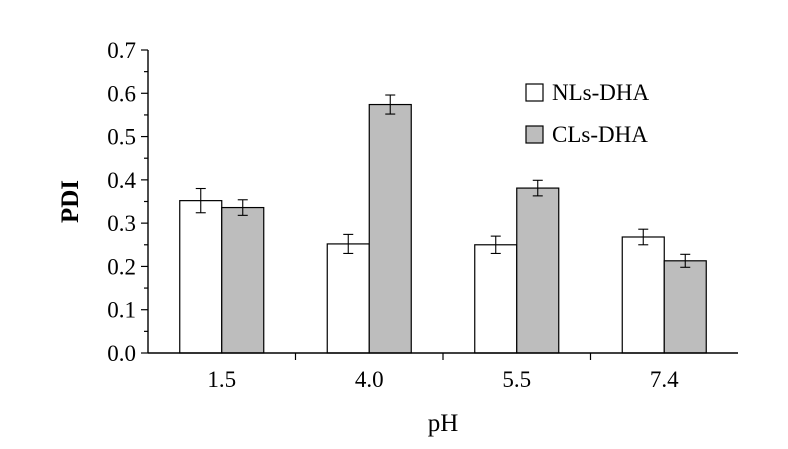 Image resolution: width=788 pixels, height=449 pixels. What do you see at coordinates (534, 134) in the screenshot?
I see `legend-swatch-cls-dha` at bounding box center [534, 134].